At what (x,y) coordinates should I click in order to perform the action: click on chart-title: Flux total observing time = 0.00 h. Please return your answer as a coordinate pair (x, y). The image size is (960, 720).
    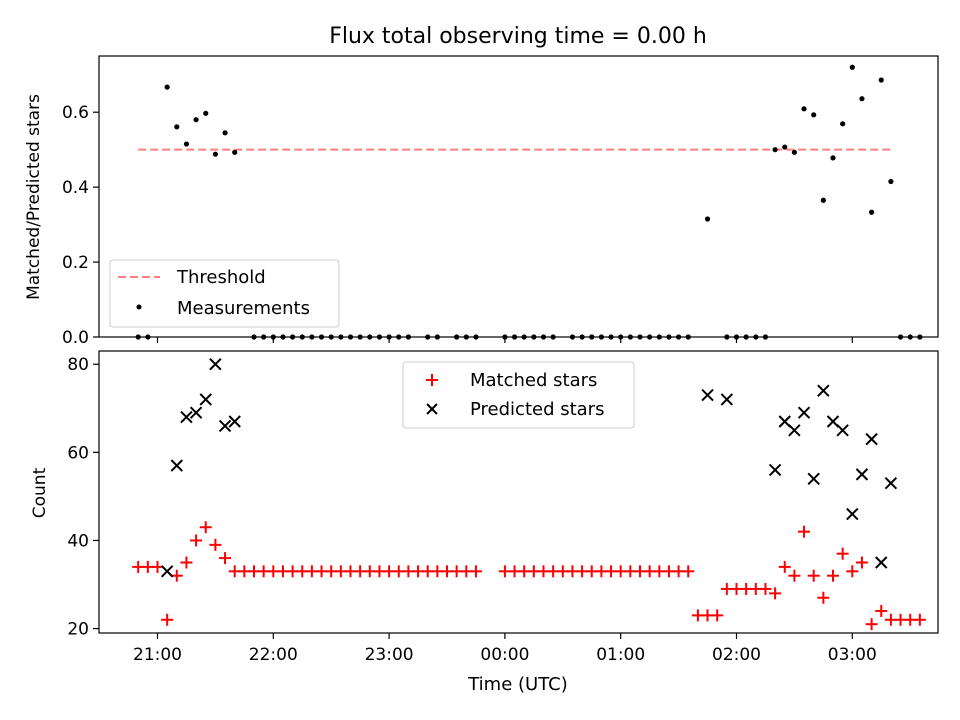
    Looking at the image, I should click on (518, 36).